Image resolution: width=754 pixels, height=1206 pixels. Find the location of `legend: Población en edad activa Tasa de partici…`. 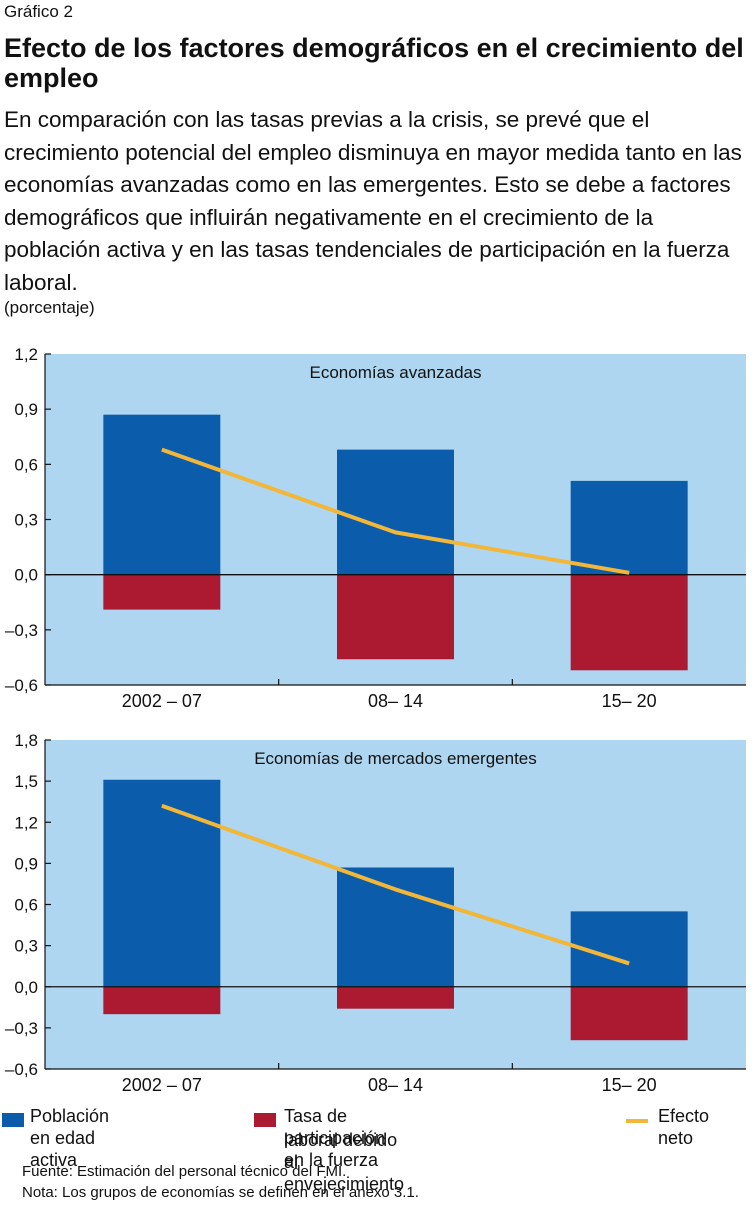

legend: Población en edad activa Tasa de partici… is located at coordinates (377, 1149).